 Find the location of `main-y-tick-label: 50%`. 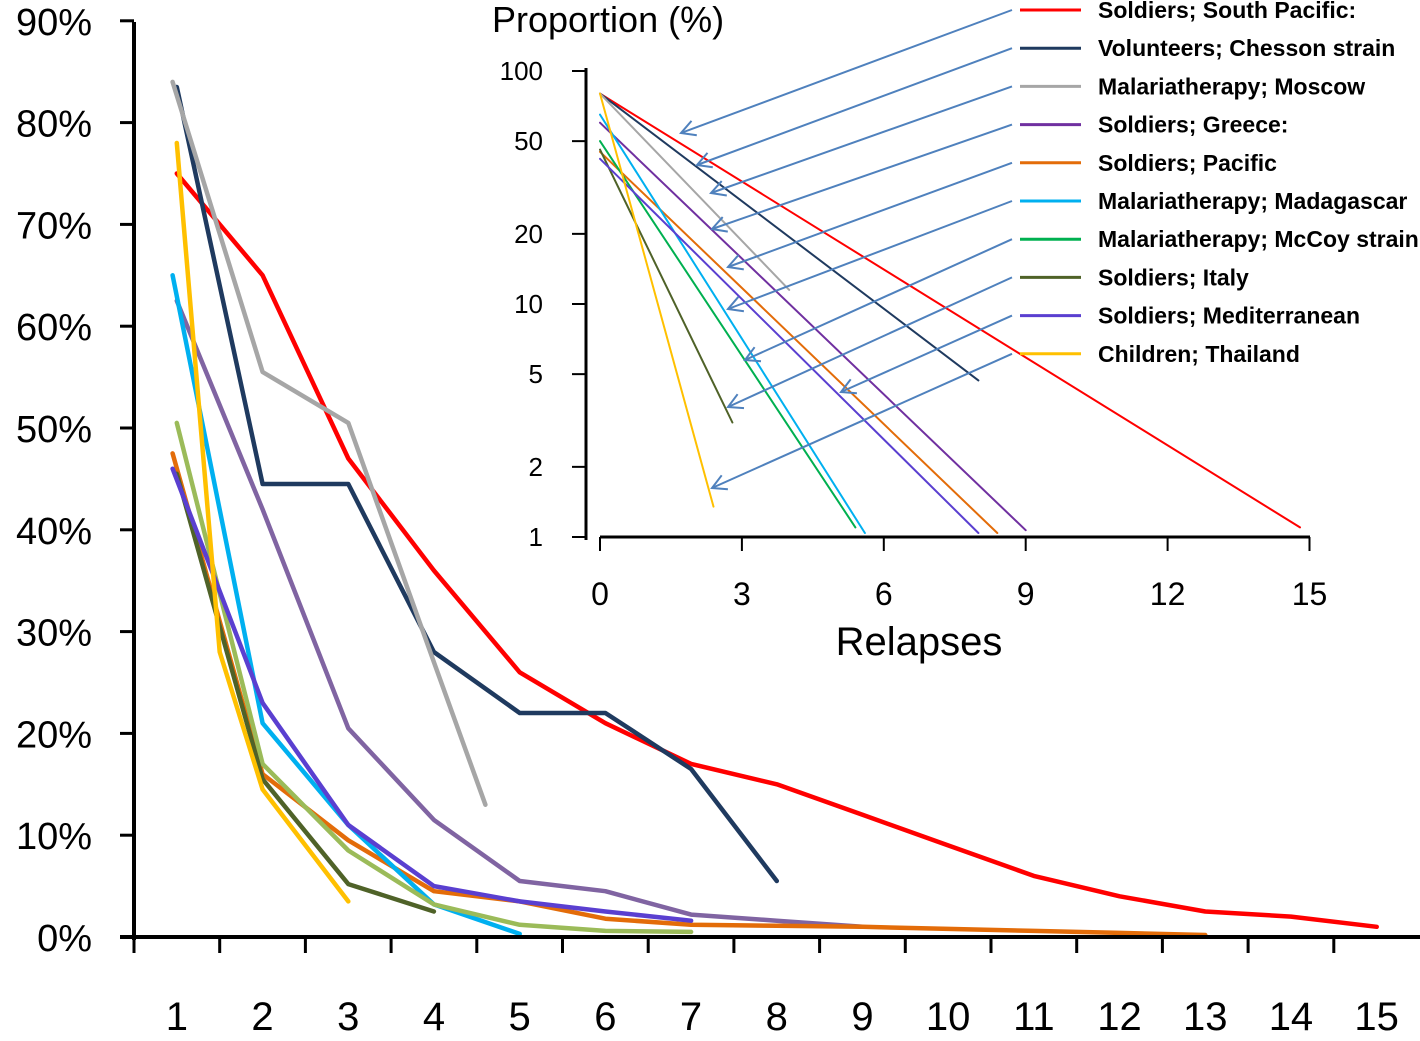

main-y-tick-label: 50% is located at coordinates (54, 430).